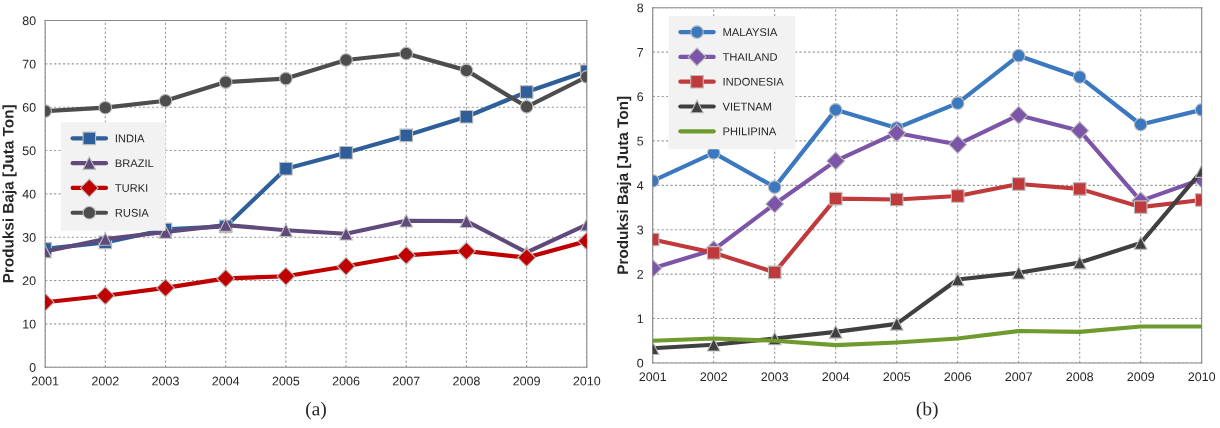  I want to click on y-tick-label: 60, so click(29, 107).